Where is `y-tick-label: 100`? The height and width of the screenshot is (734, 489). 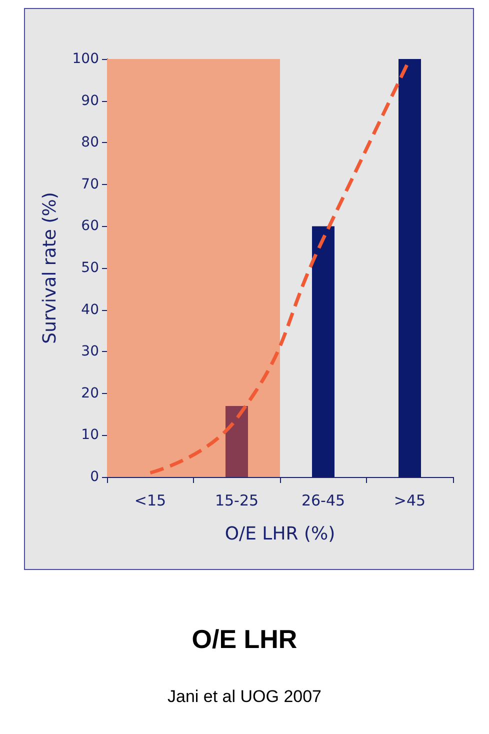 y-tick-label: 100 is located at coordinates (85, 59).